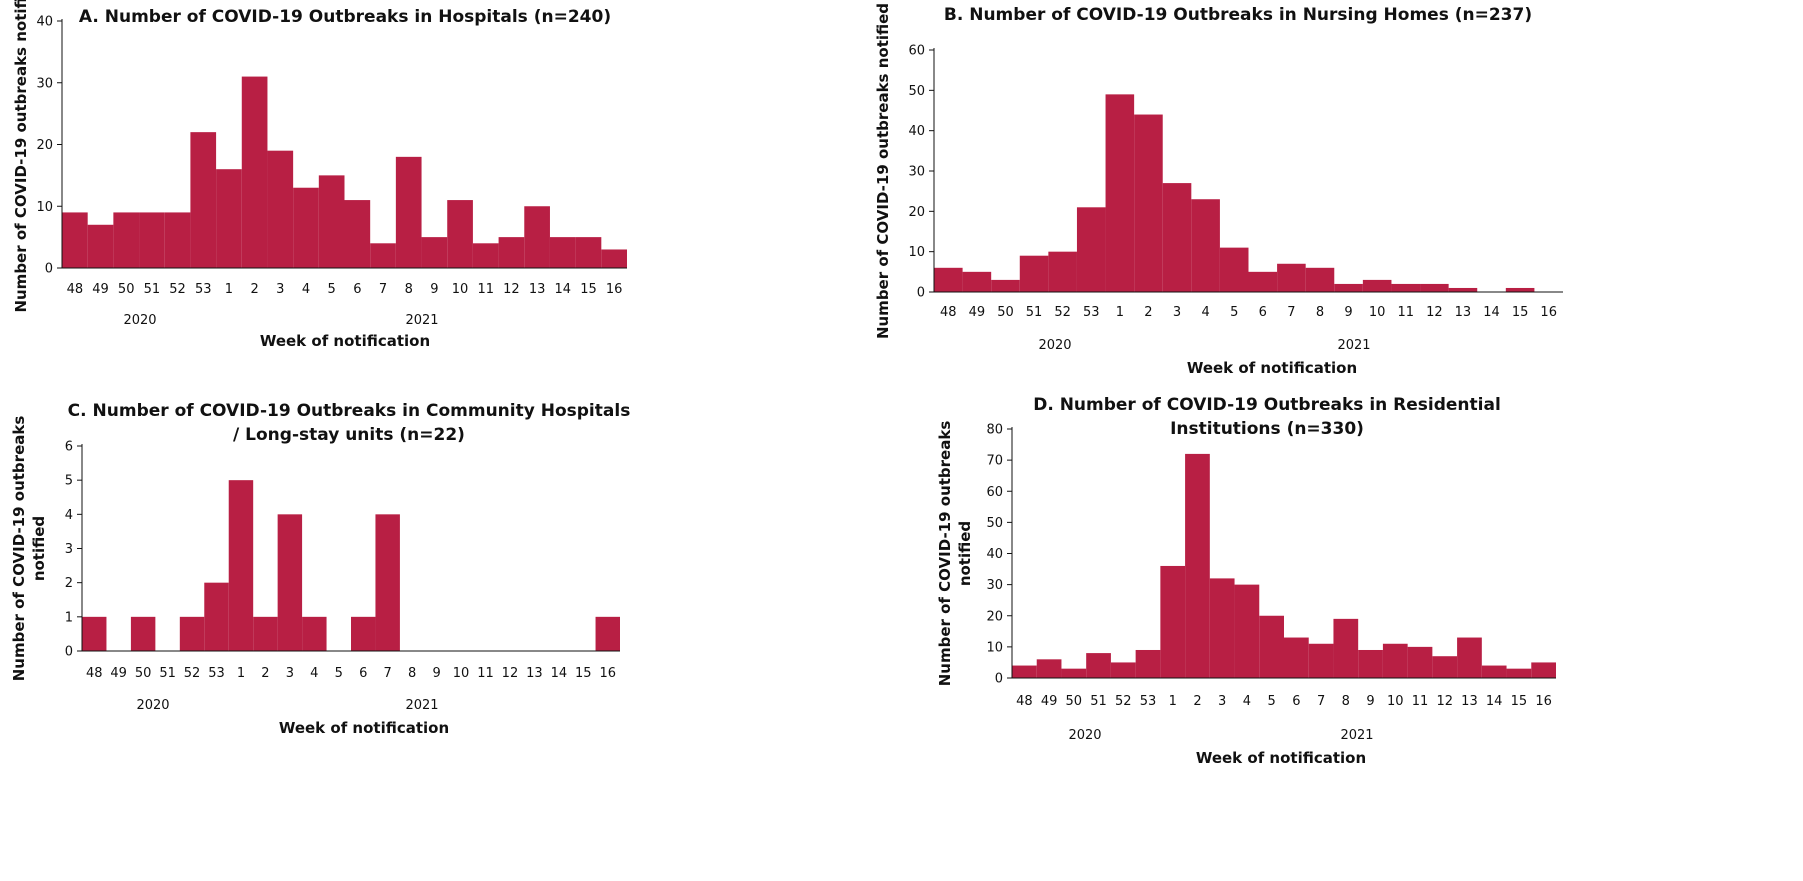 The width and height of the screenshot is (1803, 881). What do you see at coordinates (1271, 701) in the screenshot?
I see `x-tick-label: 5` at bounding box center [1271, 701].